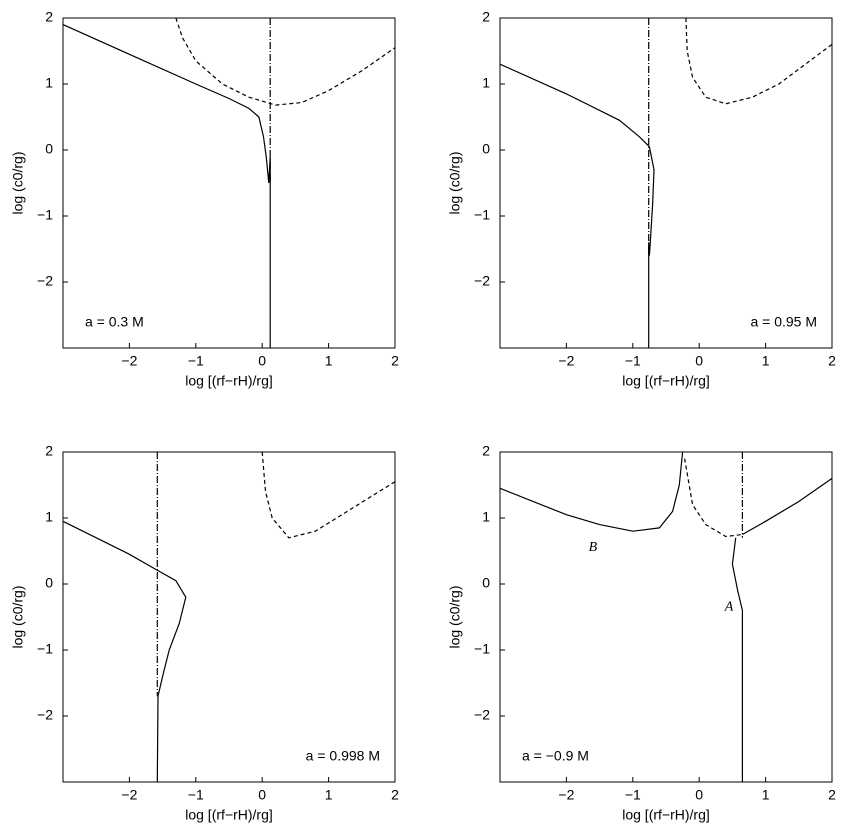 The height and width of the screenshot is (836, 845). Describe the element at coordinates (729, 606) in the screenshot. I see `point-label: A` at that location.